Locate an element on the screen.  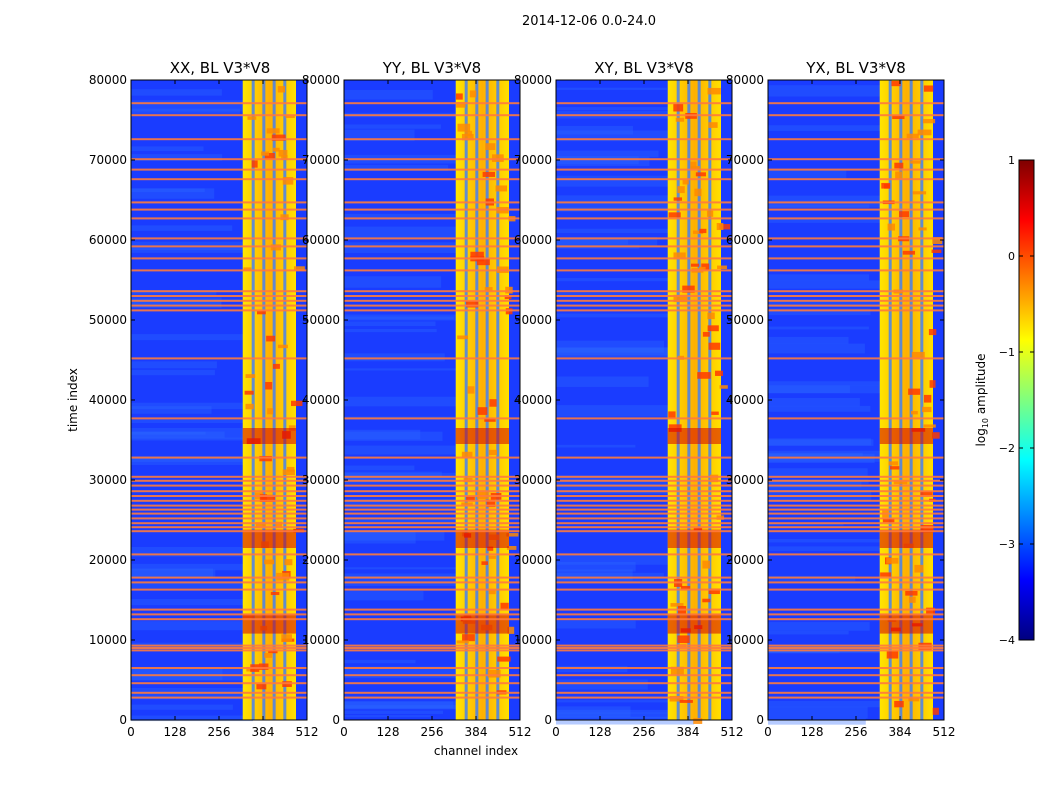
y-tick-label: 30000 is located at coordinates (321, 480).